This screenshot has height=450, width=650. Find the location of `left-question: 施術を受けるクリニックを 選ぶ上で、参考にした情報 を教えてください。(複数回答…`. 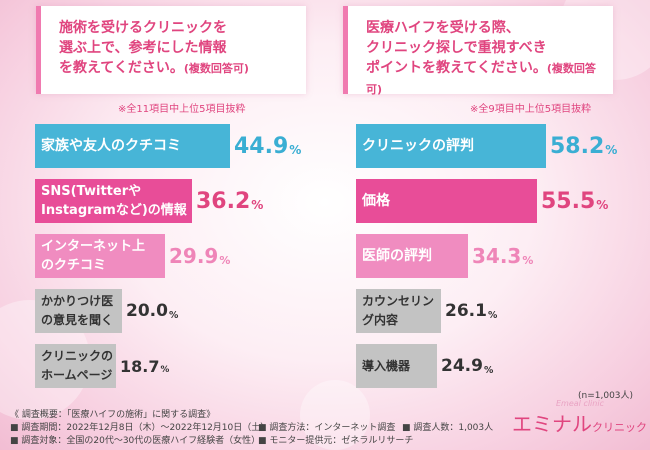

left-question: 施術を受けるクリニックを 選ぶ上で、参考にした情報 を教えてください。(複数回答… is located at coordinates (154, 48).